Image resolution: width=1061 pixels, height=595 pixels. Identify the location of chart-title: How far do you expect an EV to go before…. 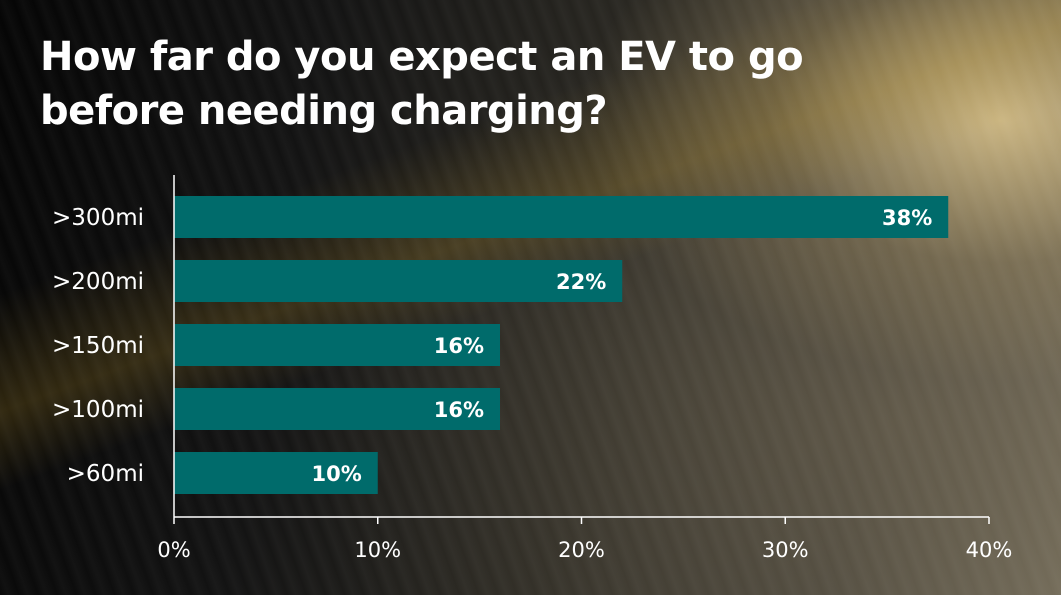
(422, 84).